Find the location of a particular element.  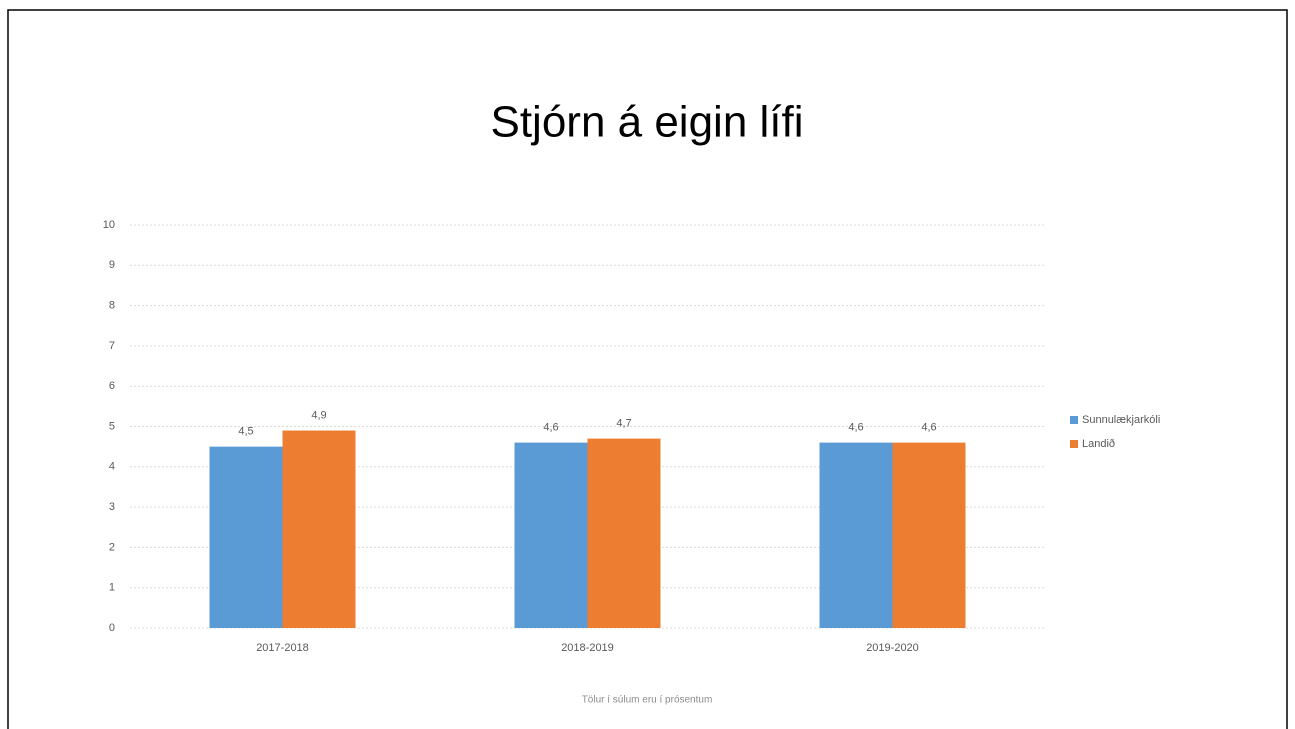

y-tick-label: 8 is located at coordinates (112, 306).